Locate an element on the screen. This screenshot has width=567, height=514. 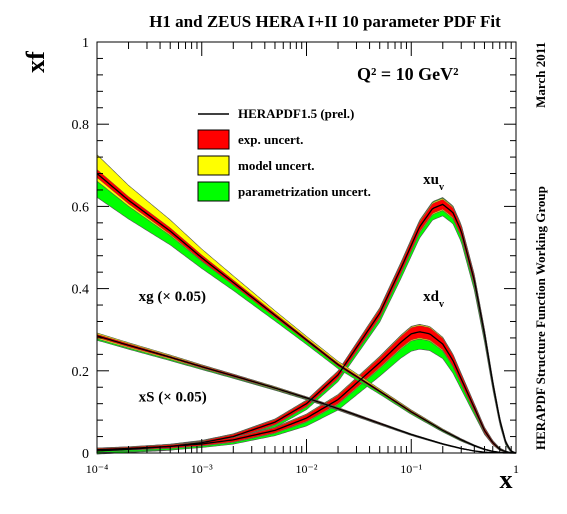
x-tick-label: 10⁻² is located at coordinates (307, 469).